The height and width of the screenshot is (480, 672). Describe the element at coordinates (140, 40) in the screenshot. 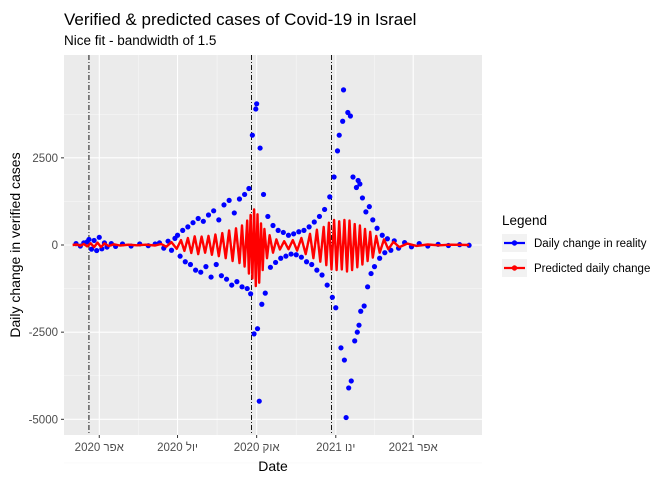

I see `chart-subtitle: Nice fit - bandwidth of 1.5` at that location.